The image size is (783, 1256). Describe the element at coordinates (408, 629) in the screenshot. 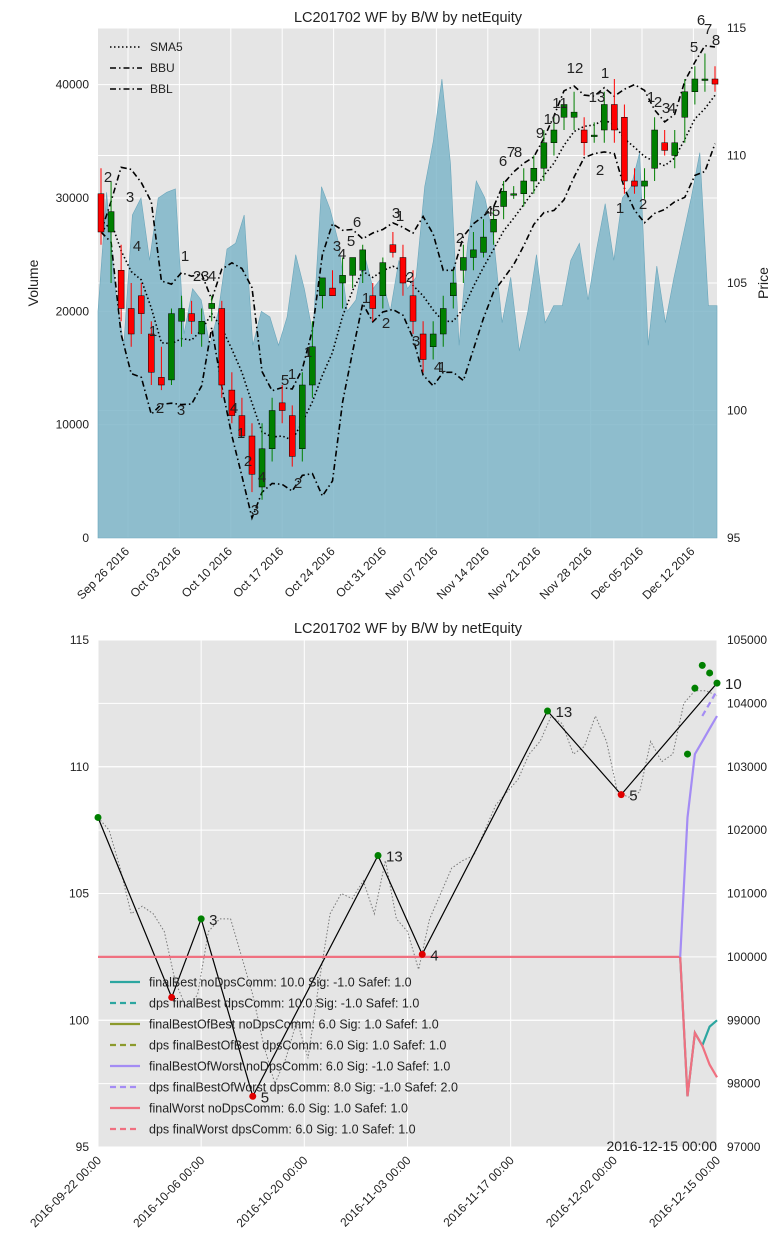

I see `chart-title-2: LC201702 WF by B/W by netEquity` at that location.